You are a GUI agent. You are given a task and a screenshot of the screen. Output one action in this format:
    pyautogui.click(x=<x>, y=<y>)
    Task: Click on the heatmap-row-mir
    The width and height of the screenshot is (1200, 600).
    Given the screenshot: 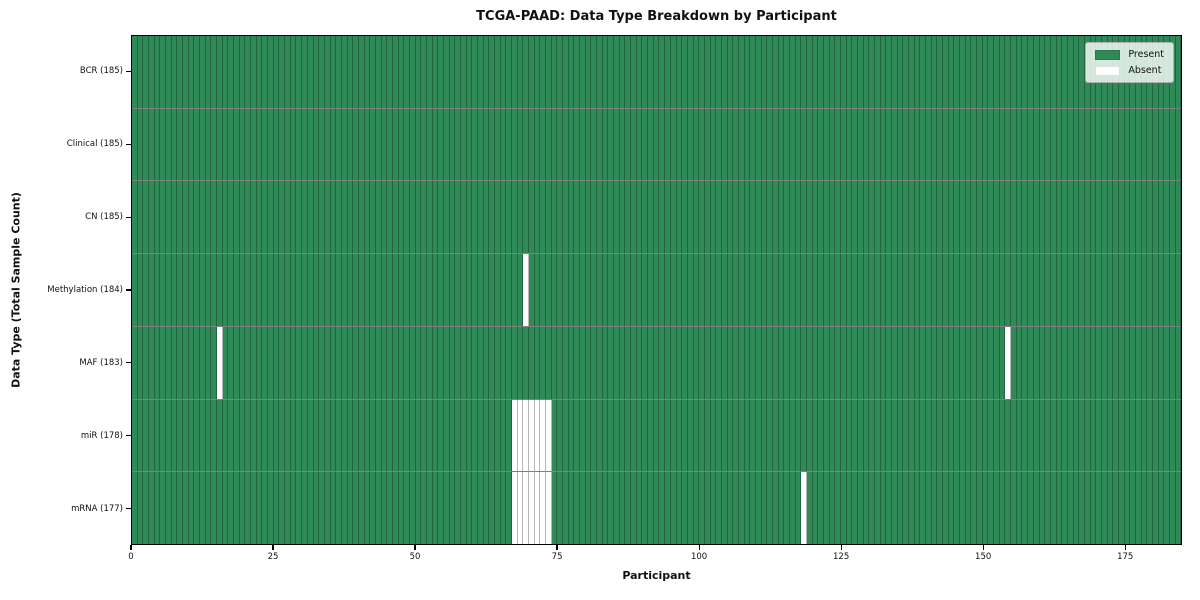 What is the action you would take?
    pyautogui.click(x=657, y=436)
    